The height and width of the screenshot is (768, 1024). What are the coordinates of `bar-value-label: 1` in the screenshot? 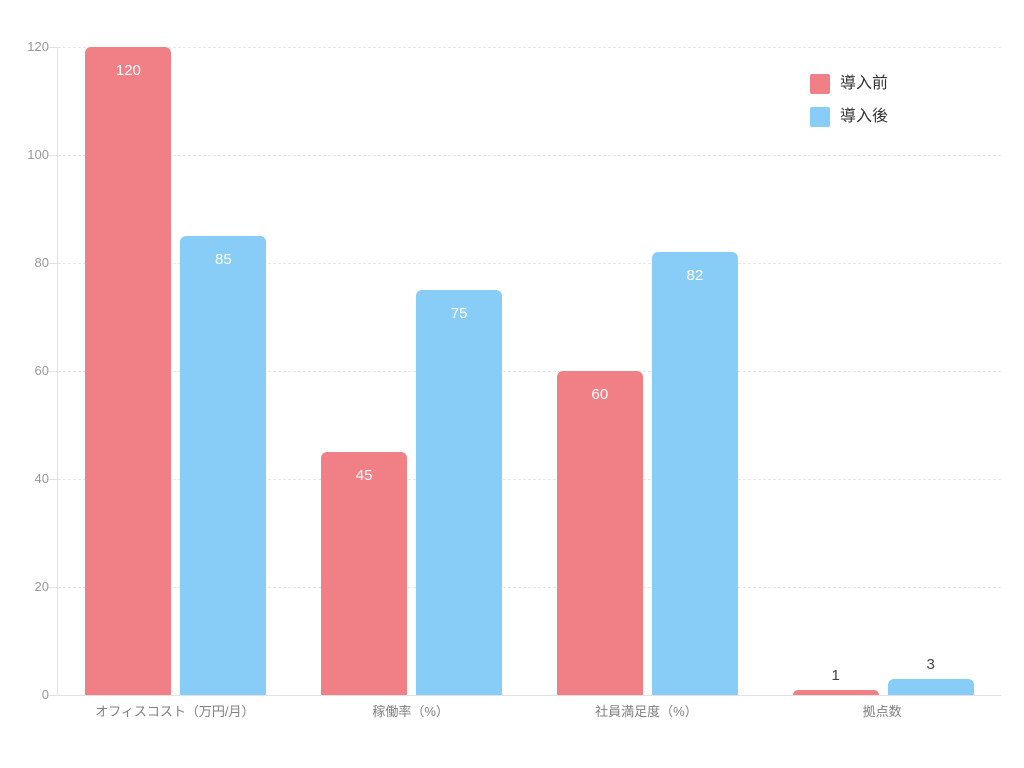 It's located at (835, 675).